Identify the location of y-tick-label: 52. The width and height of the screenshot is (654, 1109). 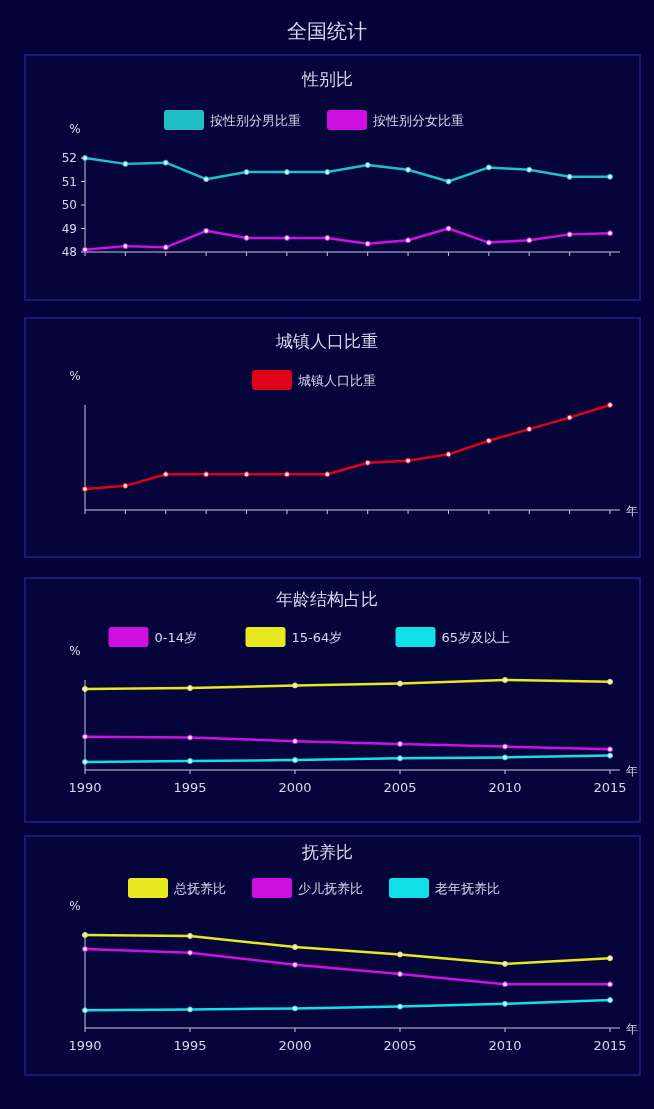
(69, 158).